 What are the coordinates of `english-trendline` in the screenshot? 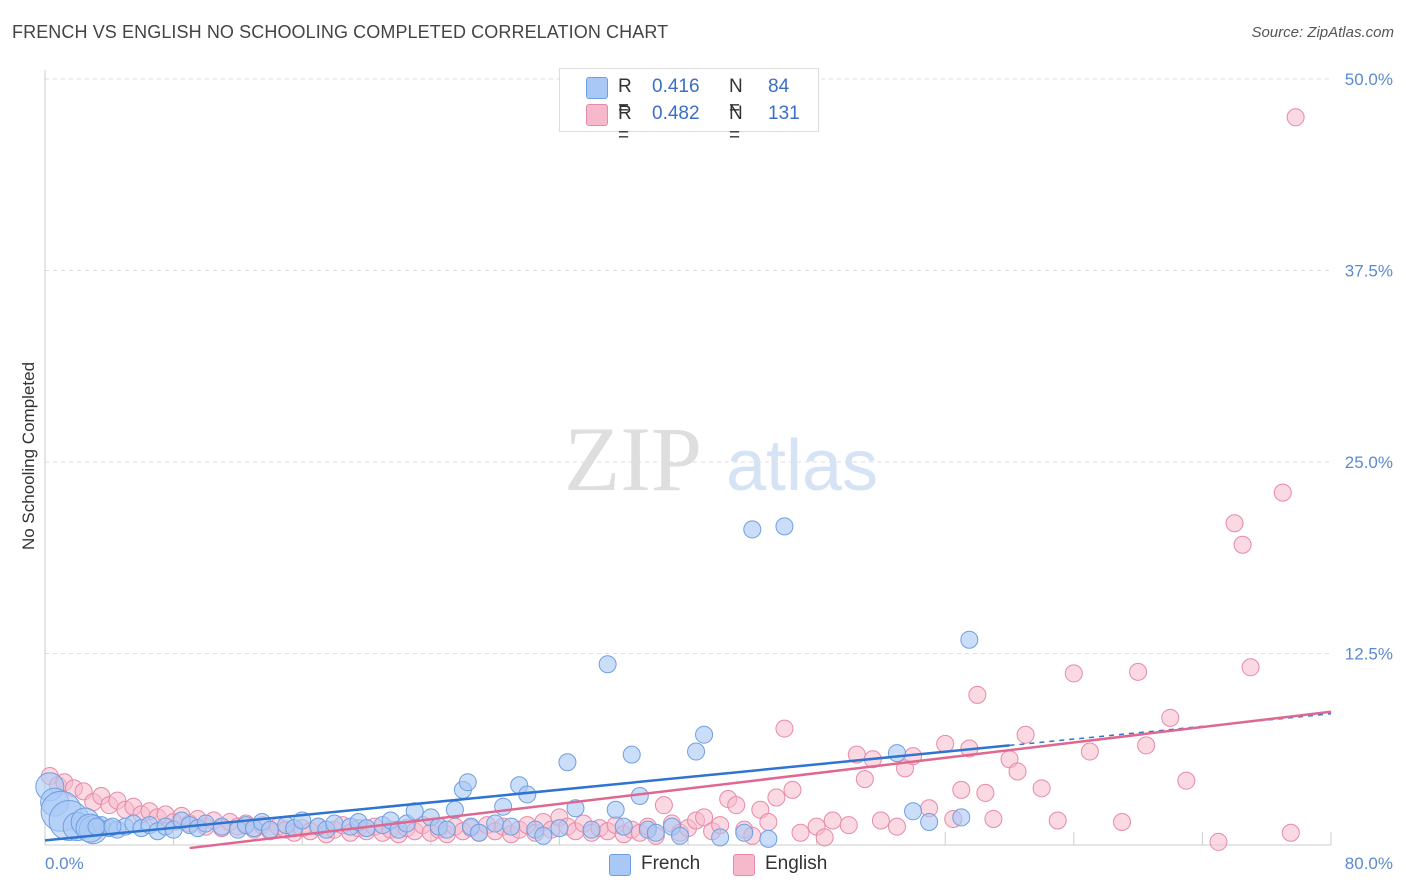 It's located at (760, 780).